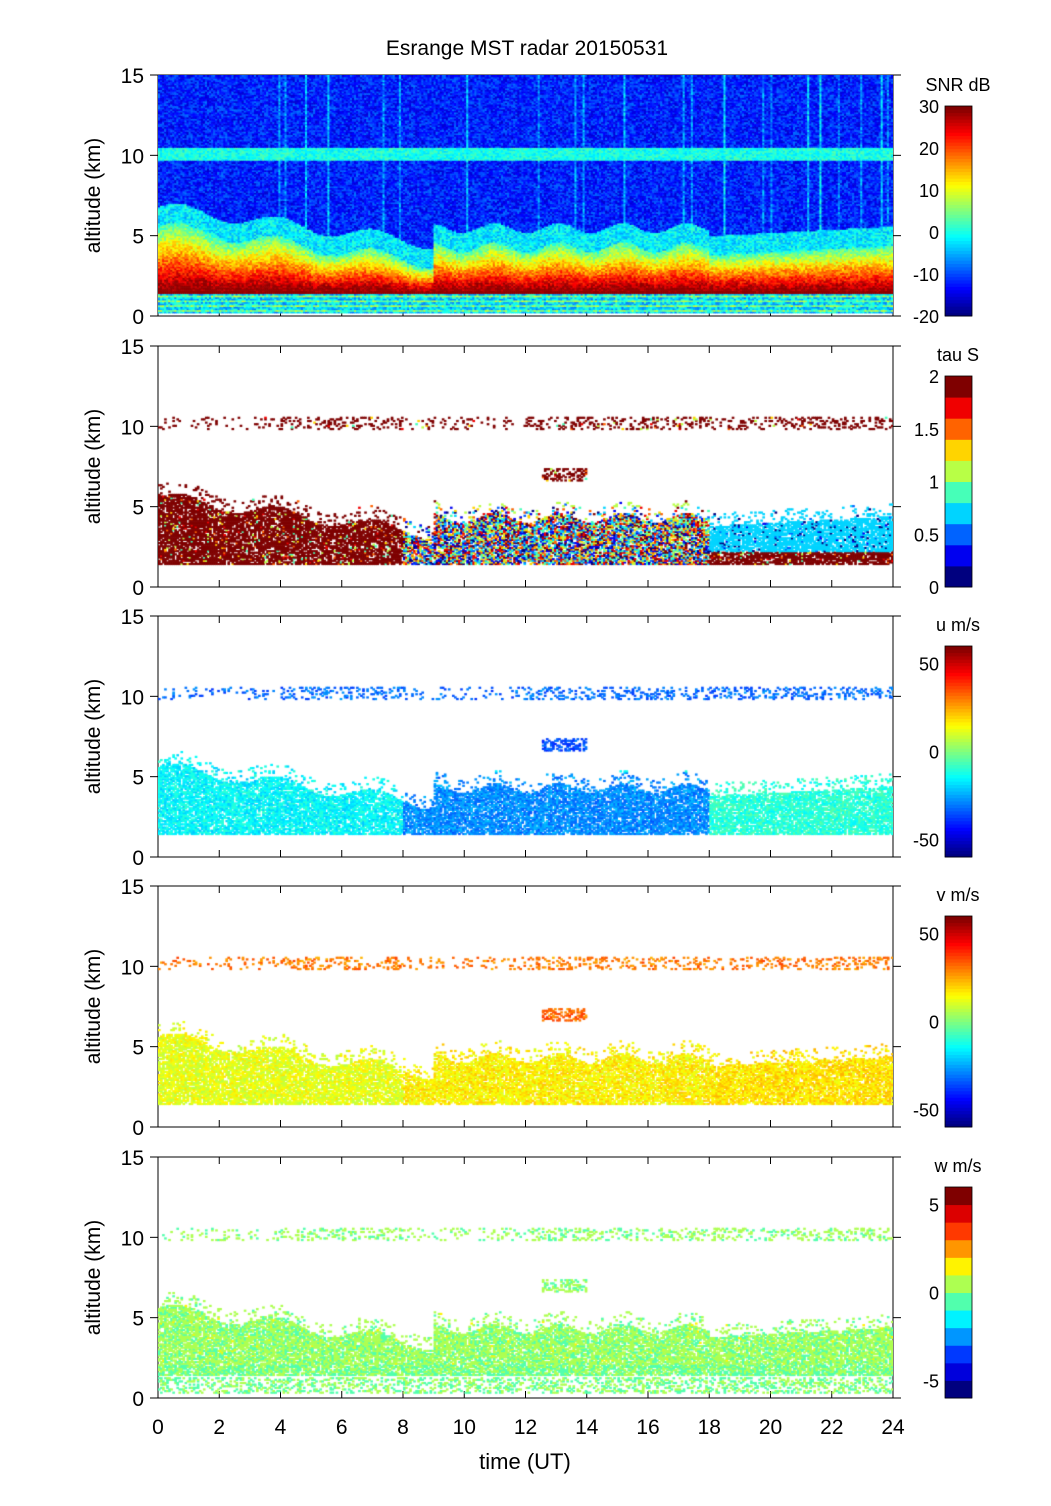  I want to click on x-tick-label: 18, so click(709, 1427).